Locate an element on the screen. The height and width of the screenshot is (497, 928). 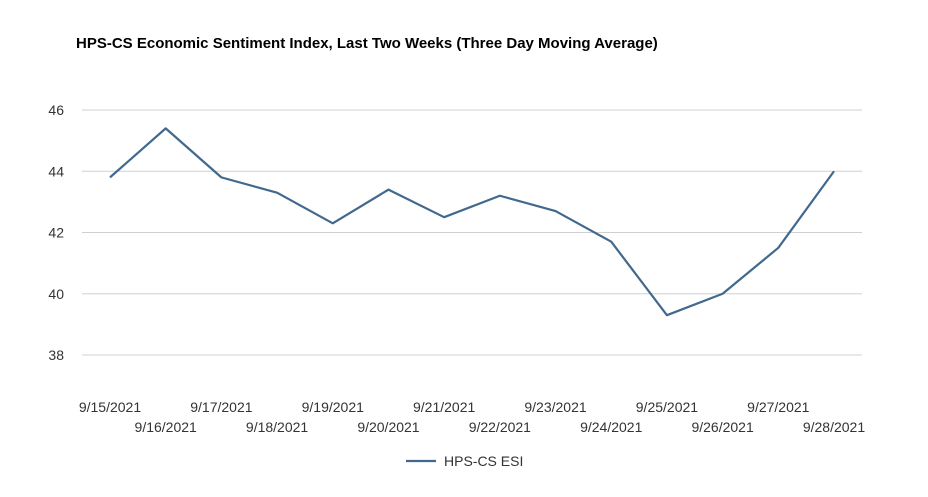
x-tick-label: 9/25/2021 is located at coordinates (667, 407).